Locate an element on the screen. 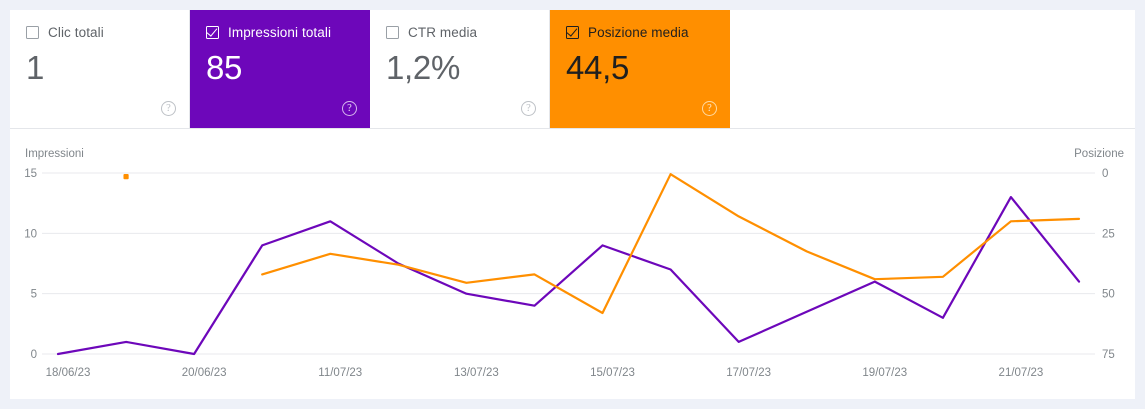 The width and height of the screenshot is (1145, 409). metric-value: 1,2% is located at coordinates (423, 67).